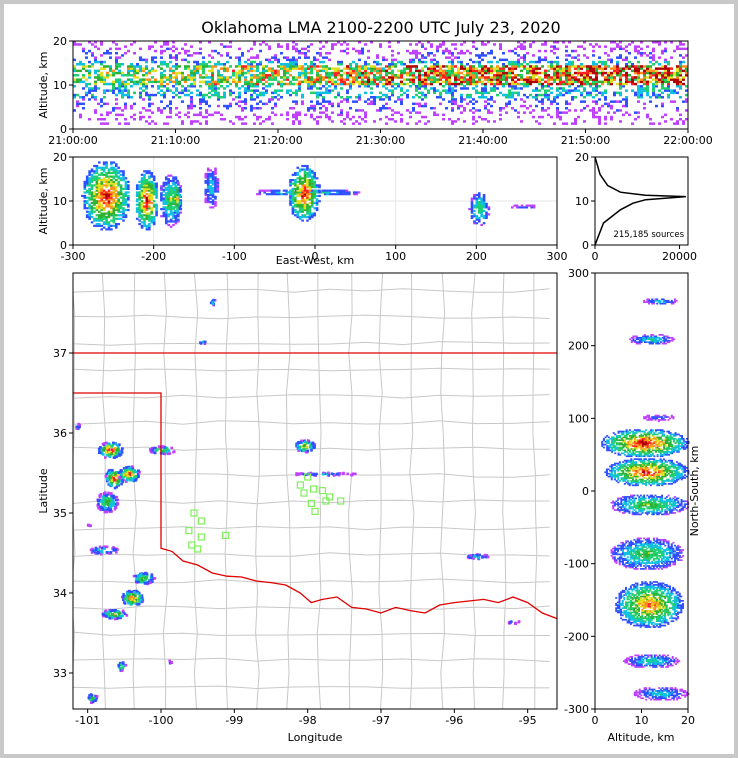  Describe the element at coordinates (72, 140) in the screenshot. I see `x-tick-label: 21:00:00` at that location.